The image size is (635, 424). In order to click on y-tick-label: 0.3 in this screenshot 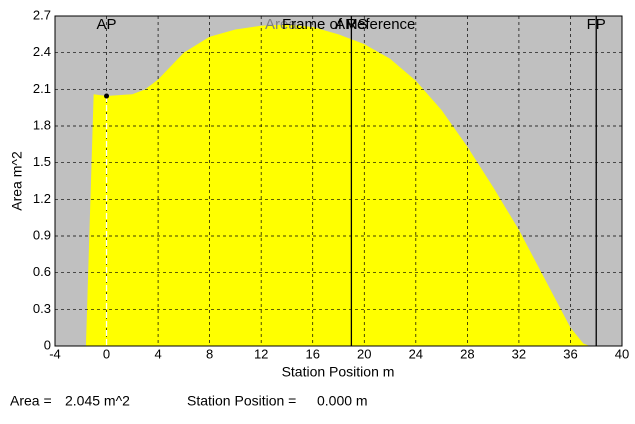, I will do `click(42, 308)`.